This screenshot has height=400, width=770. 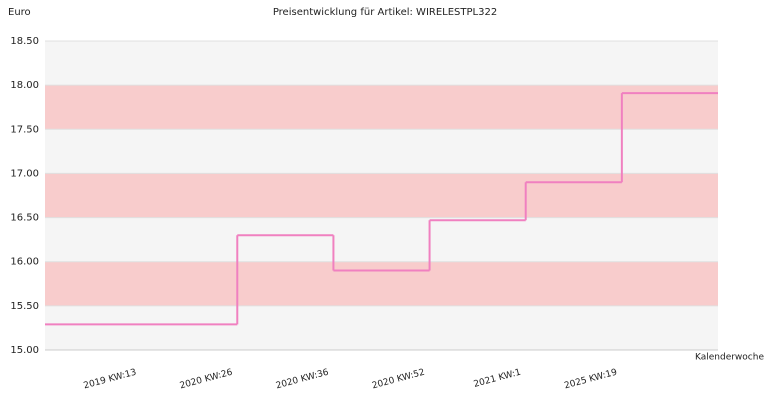 I want to click on y-tick-label: 18.50, so click(x=24, y=41).